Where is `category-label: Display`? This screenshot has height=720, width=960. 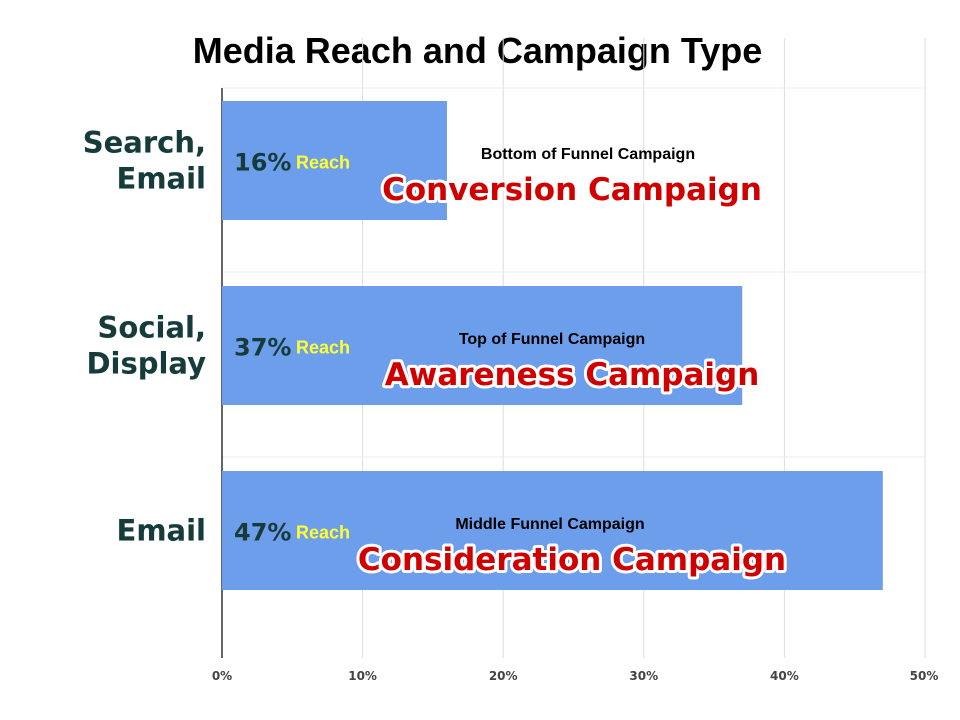
category-label: Display is located at coordinates (146, 364).